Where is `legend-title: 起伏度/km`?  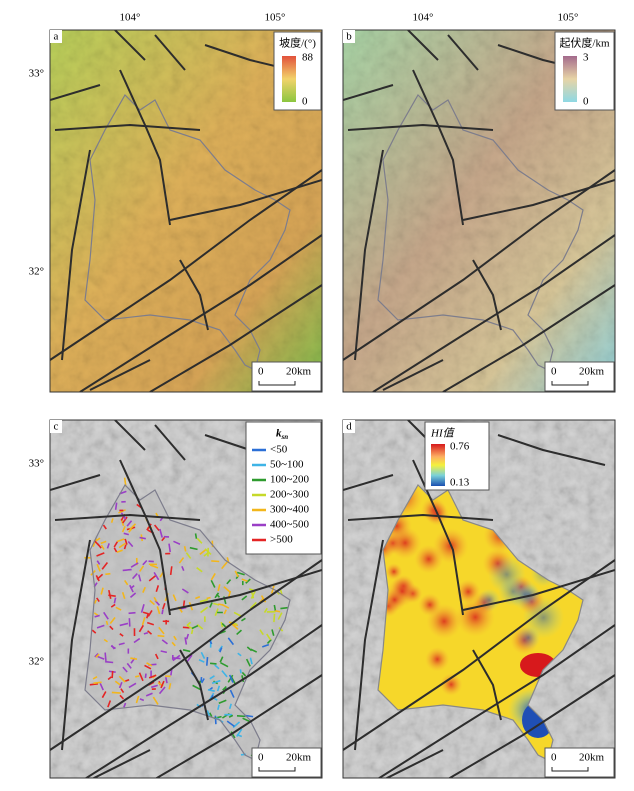
legend-title: 起伏度/km is located at coordinates (584, 43).